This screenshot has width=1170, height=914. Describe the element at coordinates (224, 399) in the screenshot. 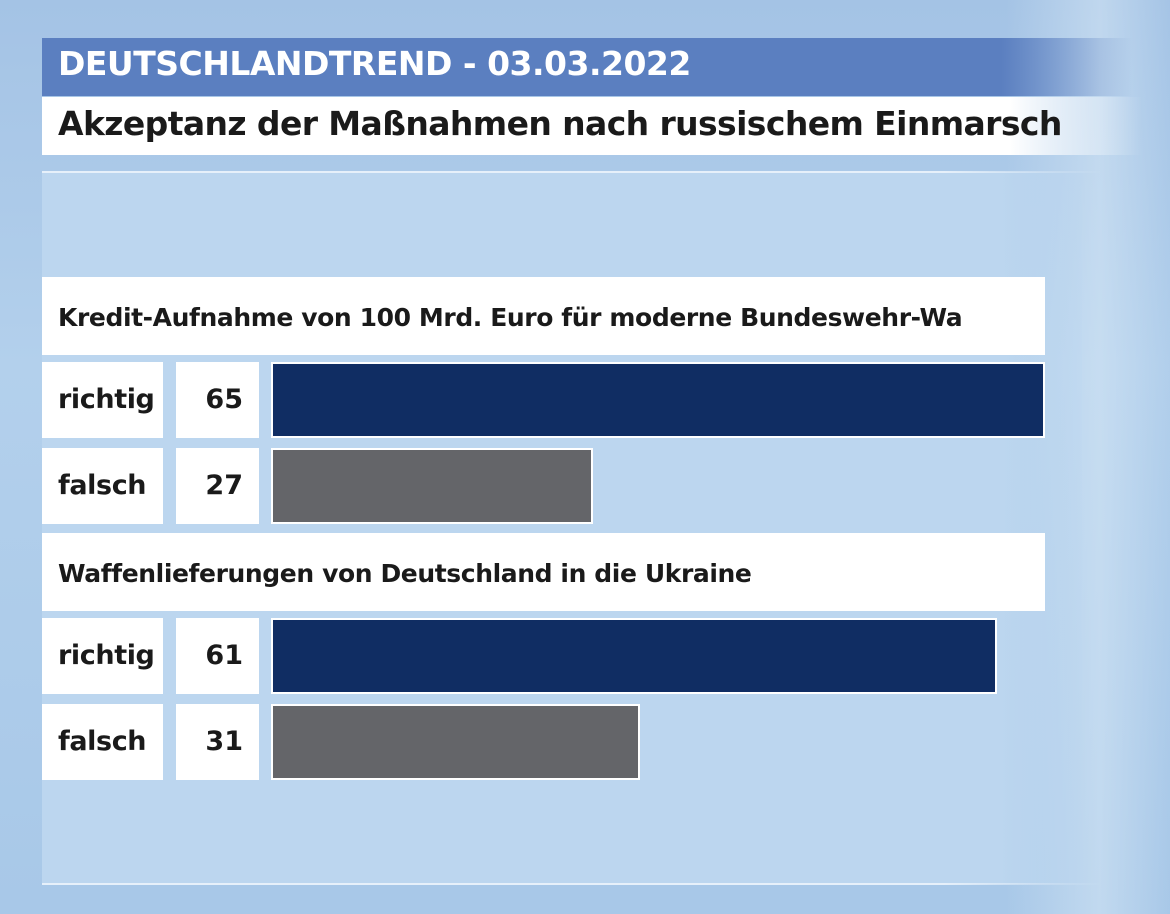

I see `value-label: 65` at that location.